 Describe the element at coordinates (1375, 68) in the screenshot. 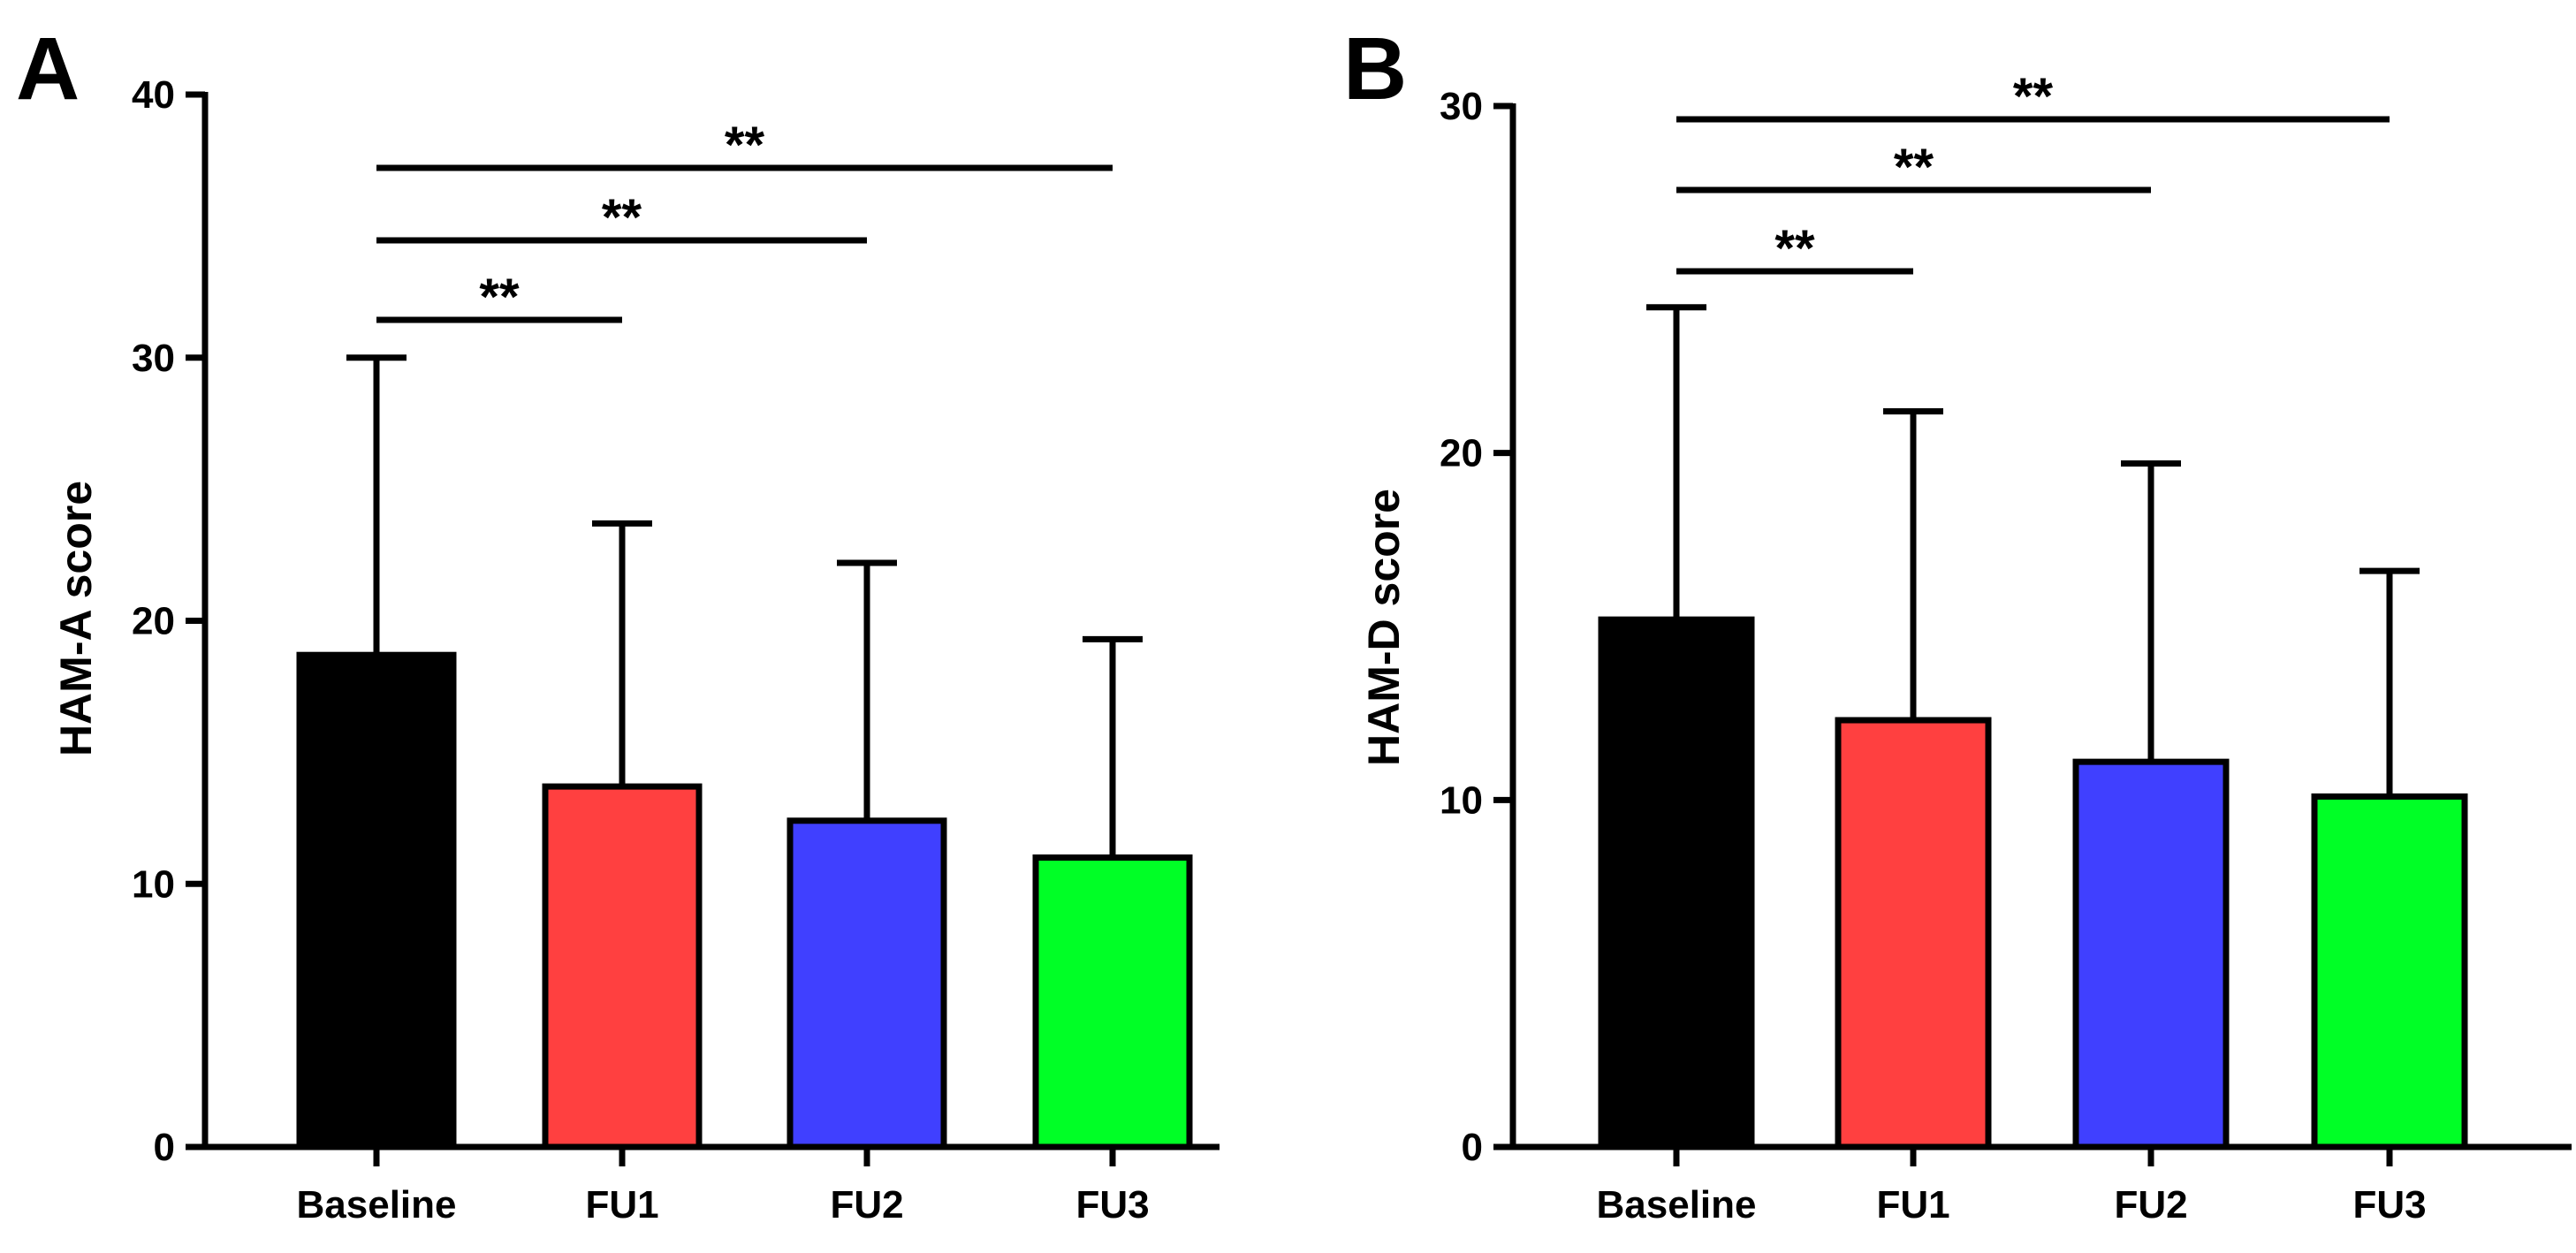

I see `panel-b-letter: B` at that location.